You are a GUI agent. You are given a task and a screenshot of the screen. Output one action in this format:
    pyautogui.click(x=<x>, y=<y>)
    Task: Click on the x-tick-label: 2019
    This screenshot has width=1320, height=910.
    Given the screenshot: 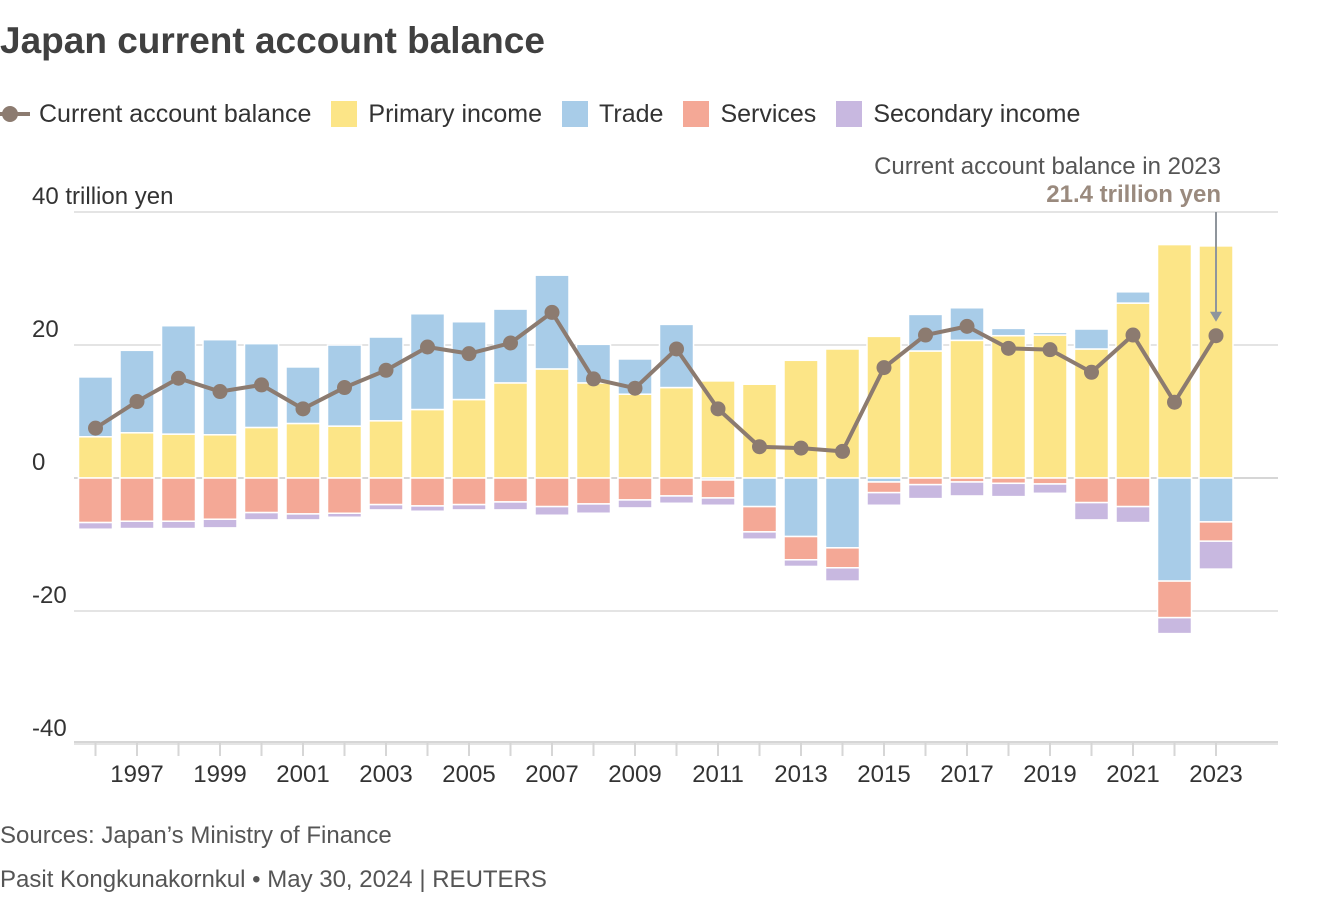 What is the action you would take?
    pyautogui.click(x=1049, y=774)
    